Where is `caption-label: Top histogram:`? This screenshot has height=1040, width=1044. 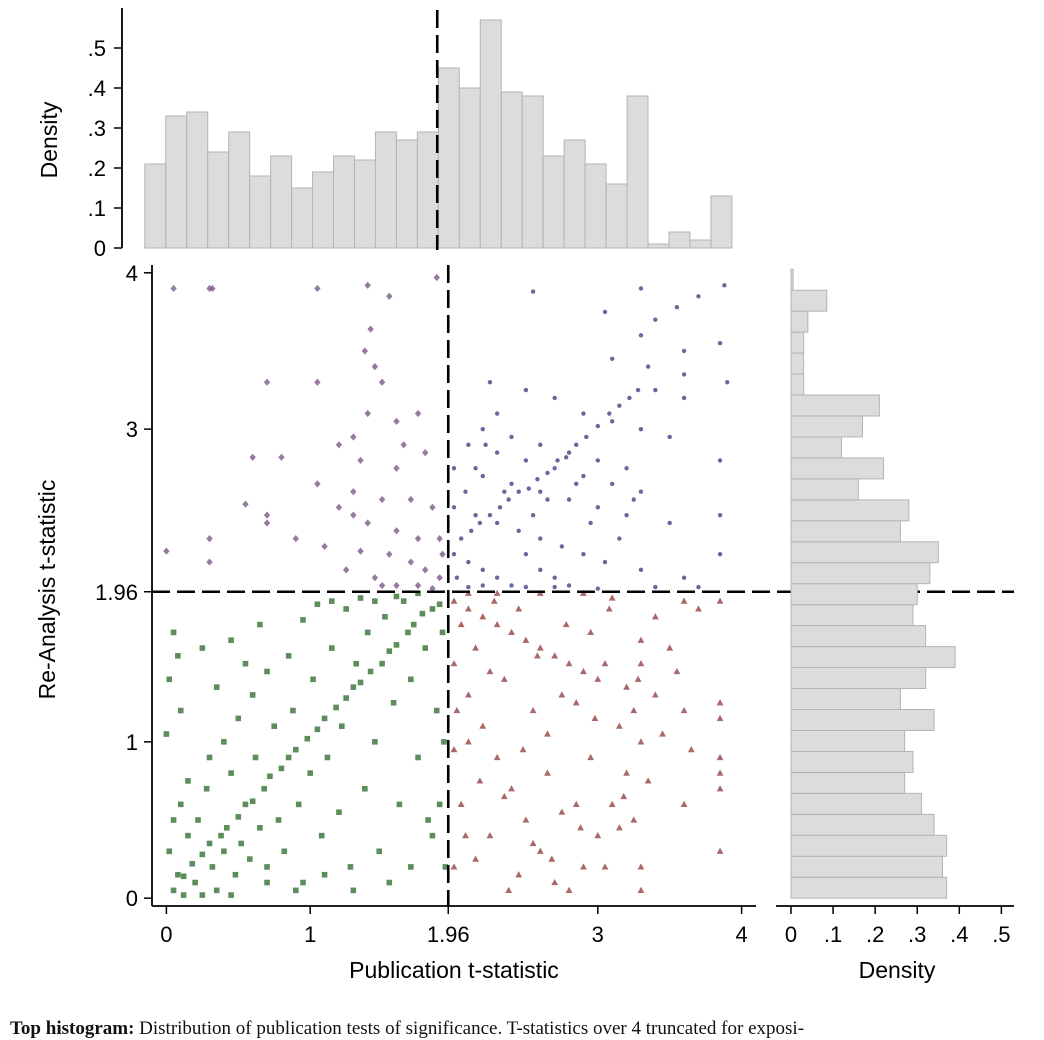
caption-label: Top histogram: is located at coordinates (72, 1028).